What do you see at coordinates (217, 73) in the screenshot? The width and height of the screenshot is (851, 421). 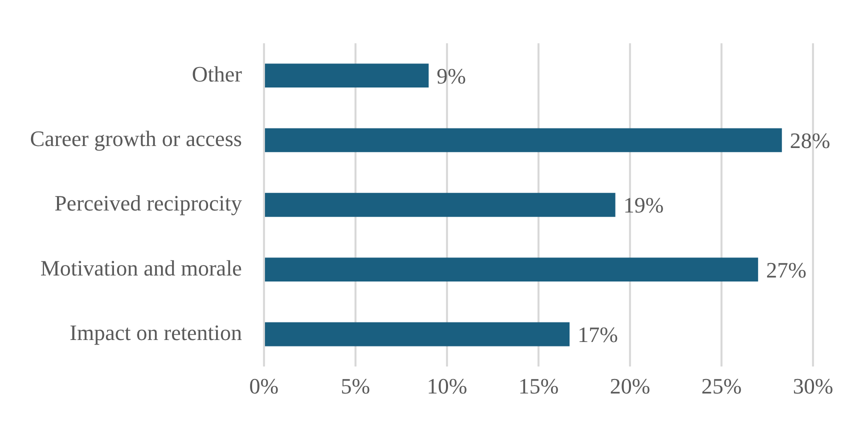 I see `y-tick-label: Other` at bounding box center [217, 73].